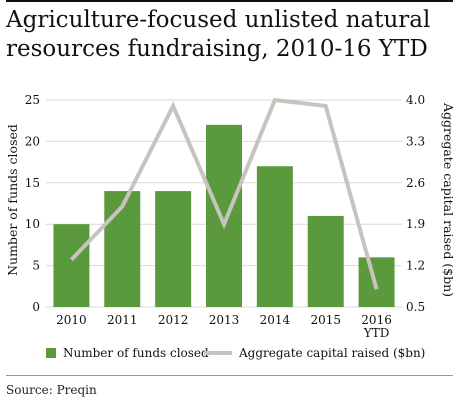  Describe the element at coordinates (32, 100) in the screenshot. I see `left-tick-label: 25` at that location.